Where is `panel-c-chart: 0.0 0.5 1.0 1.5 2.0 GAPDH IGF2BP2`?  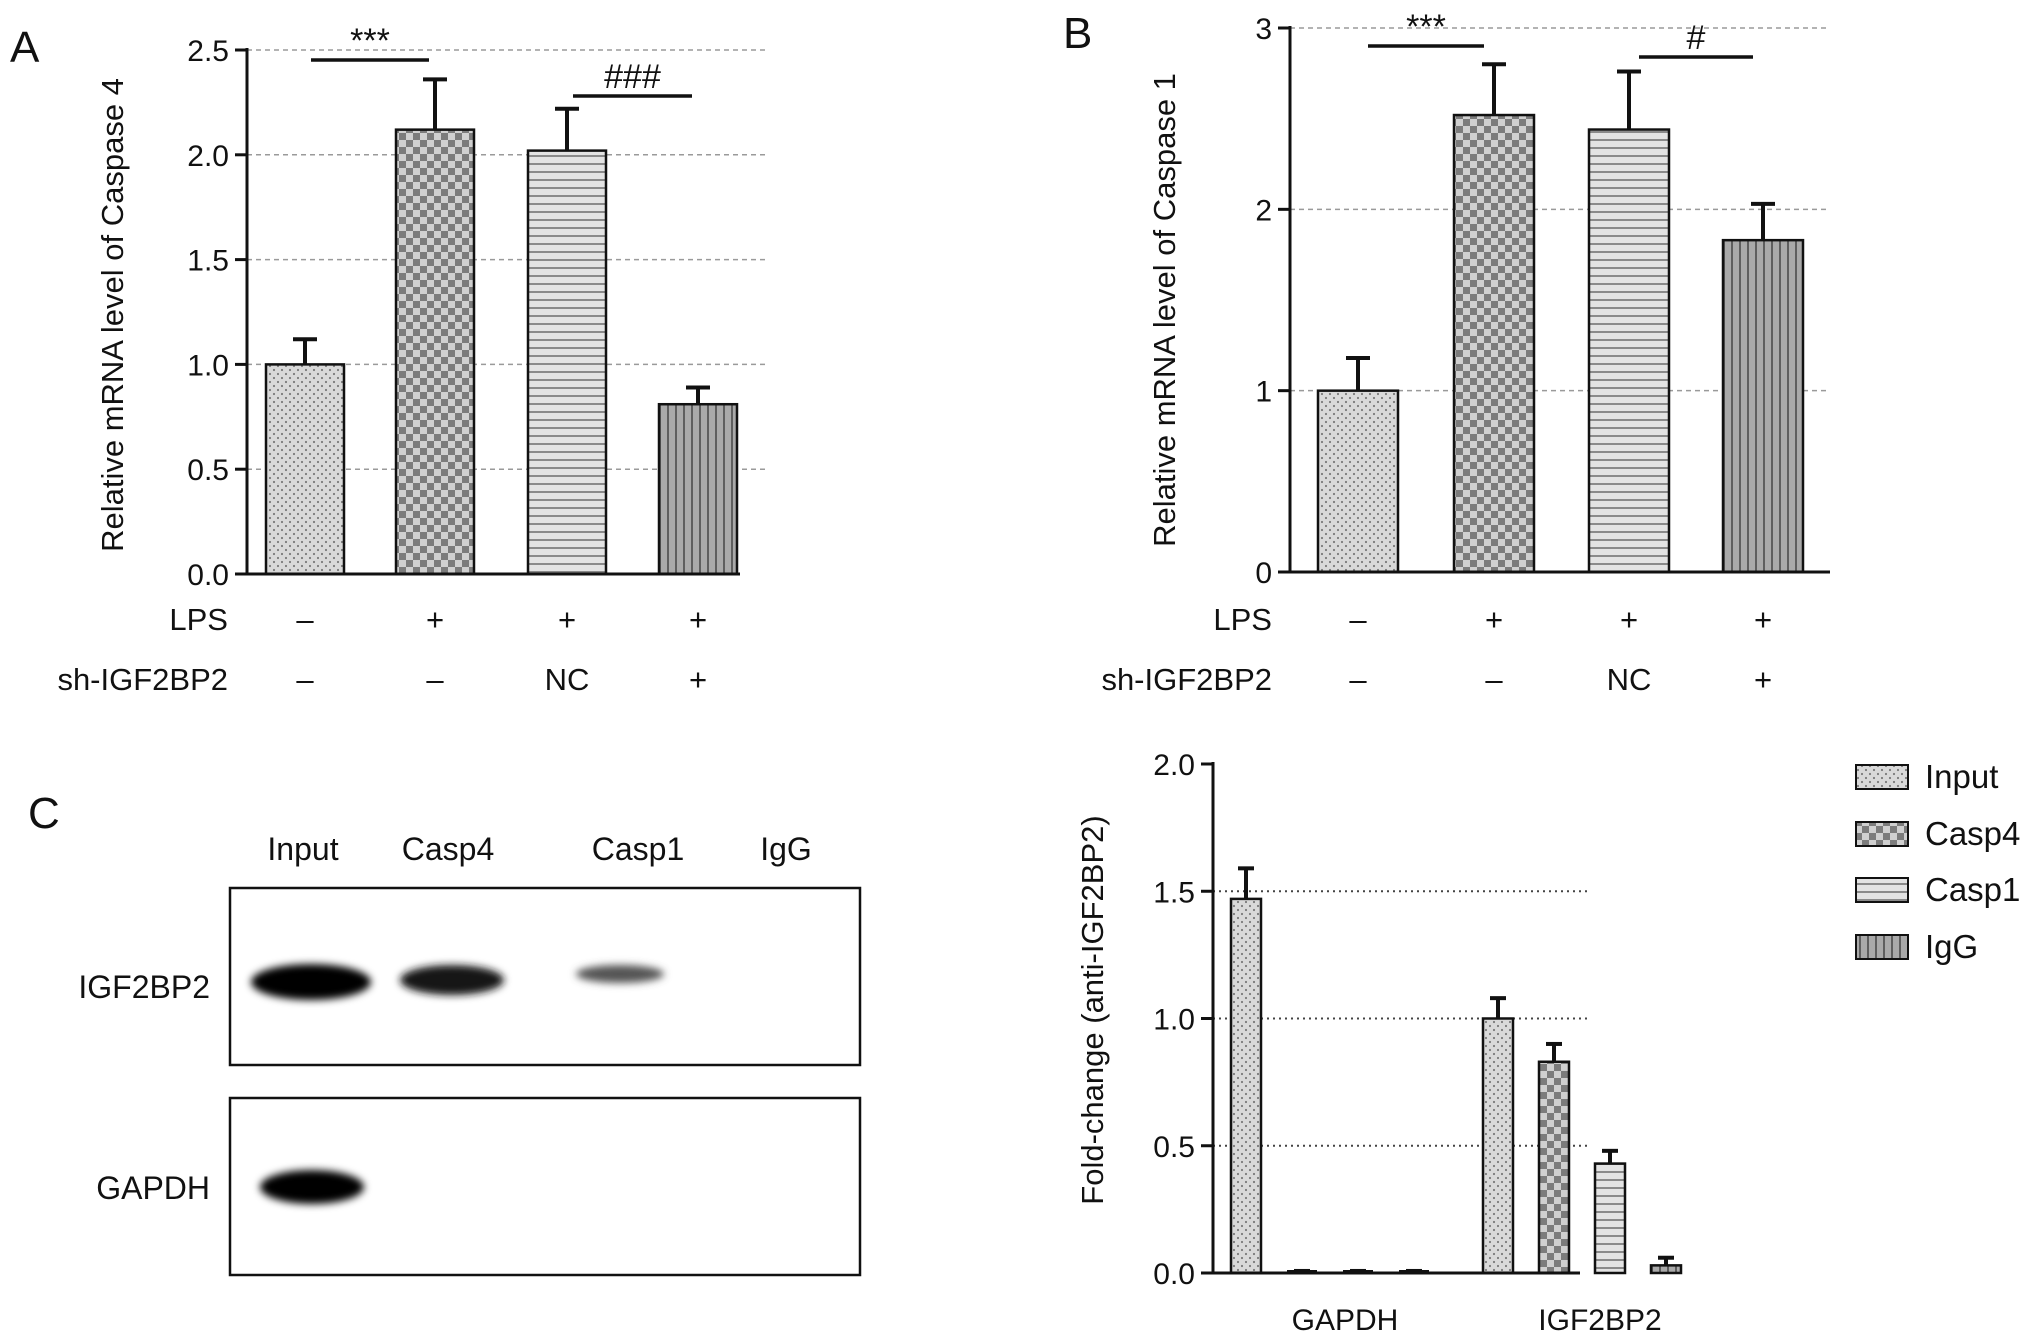
panel-c-chart: 0.0 0.5 1.0 1.5 2.0 GAPDH IGF2BP2 is located at coordinates (1418, 1043).